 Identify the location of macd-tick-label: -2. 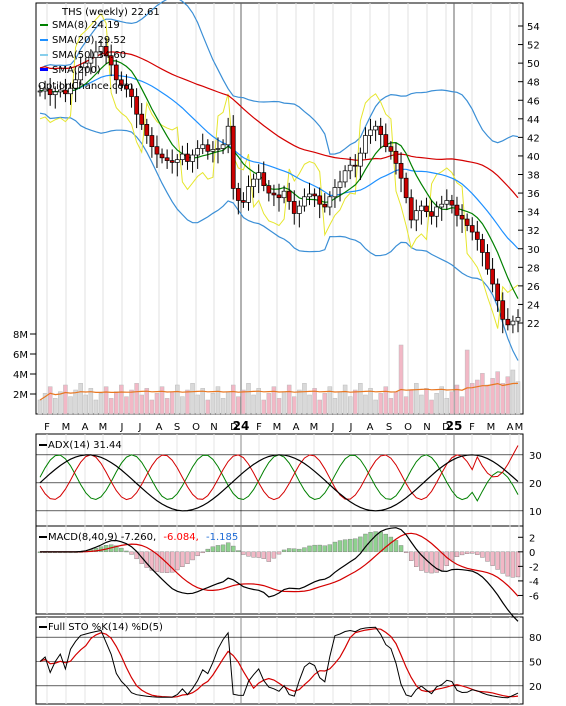
(534, 567).